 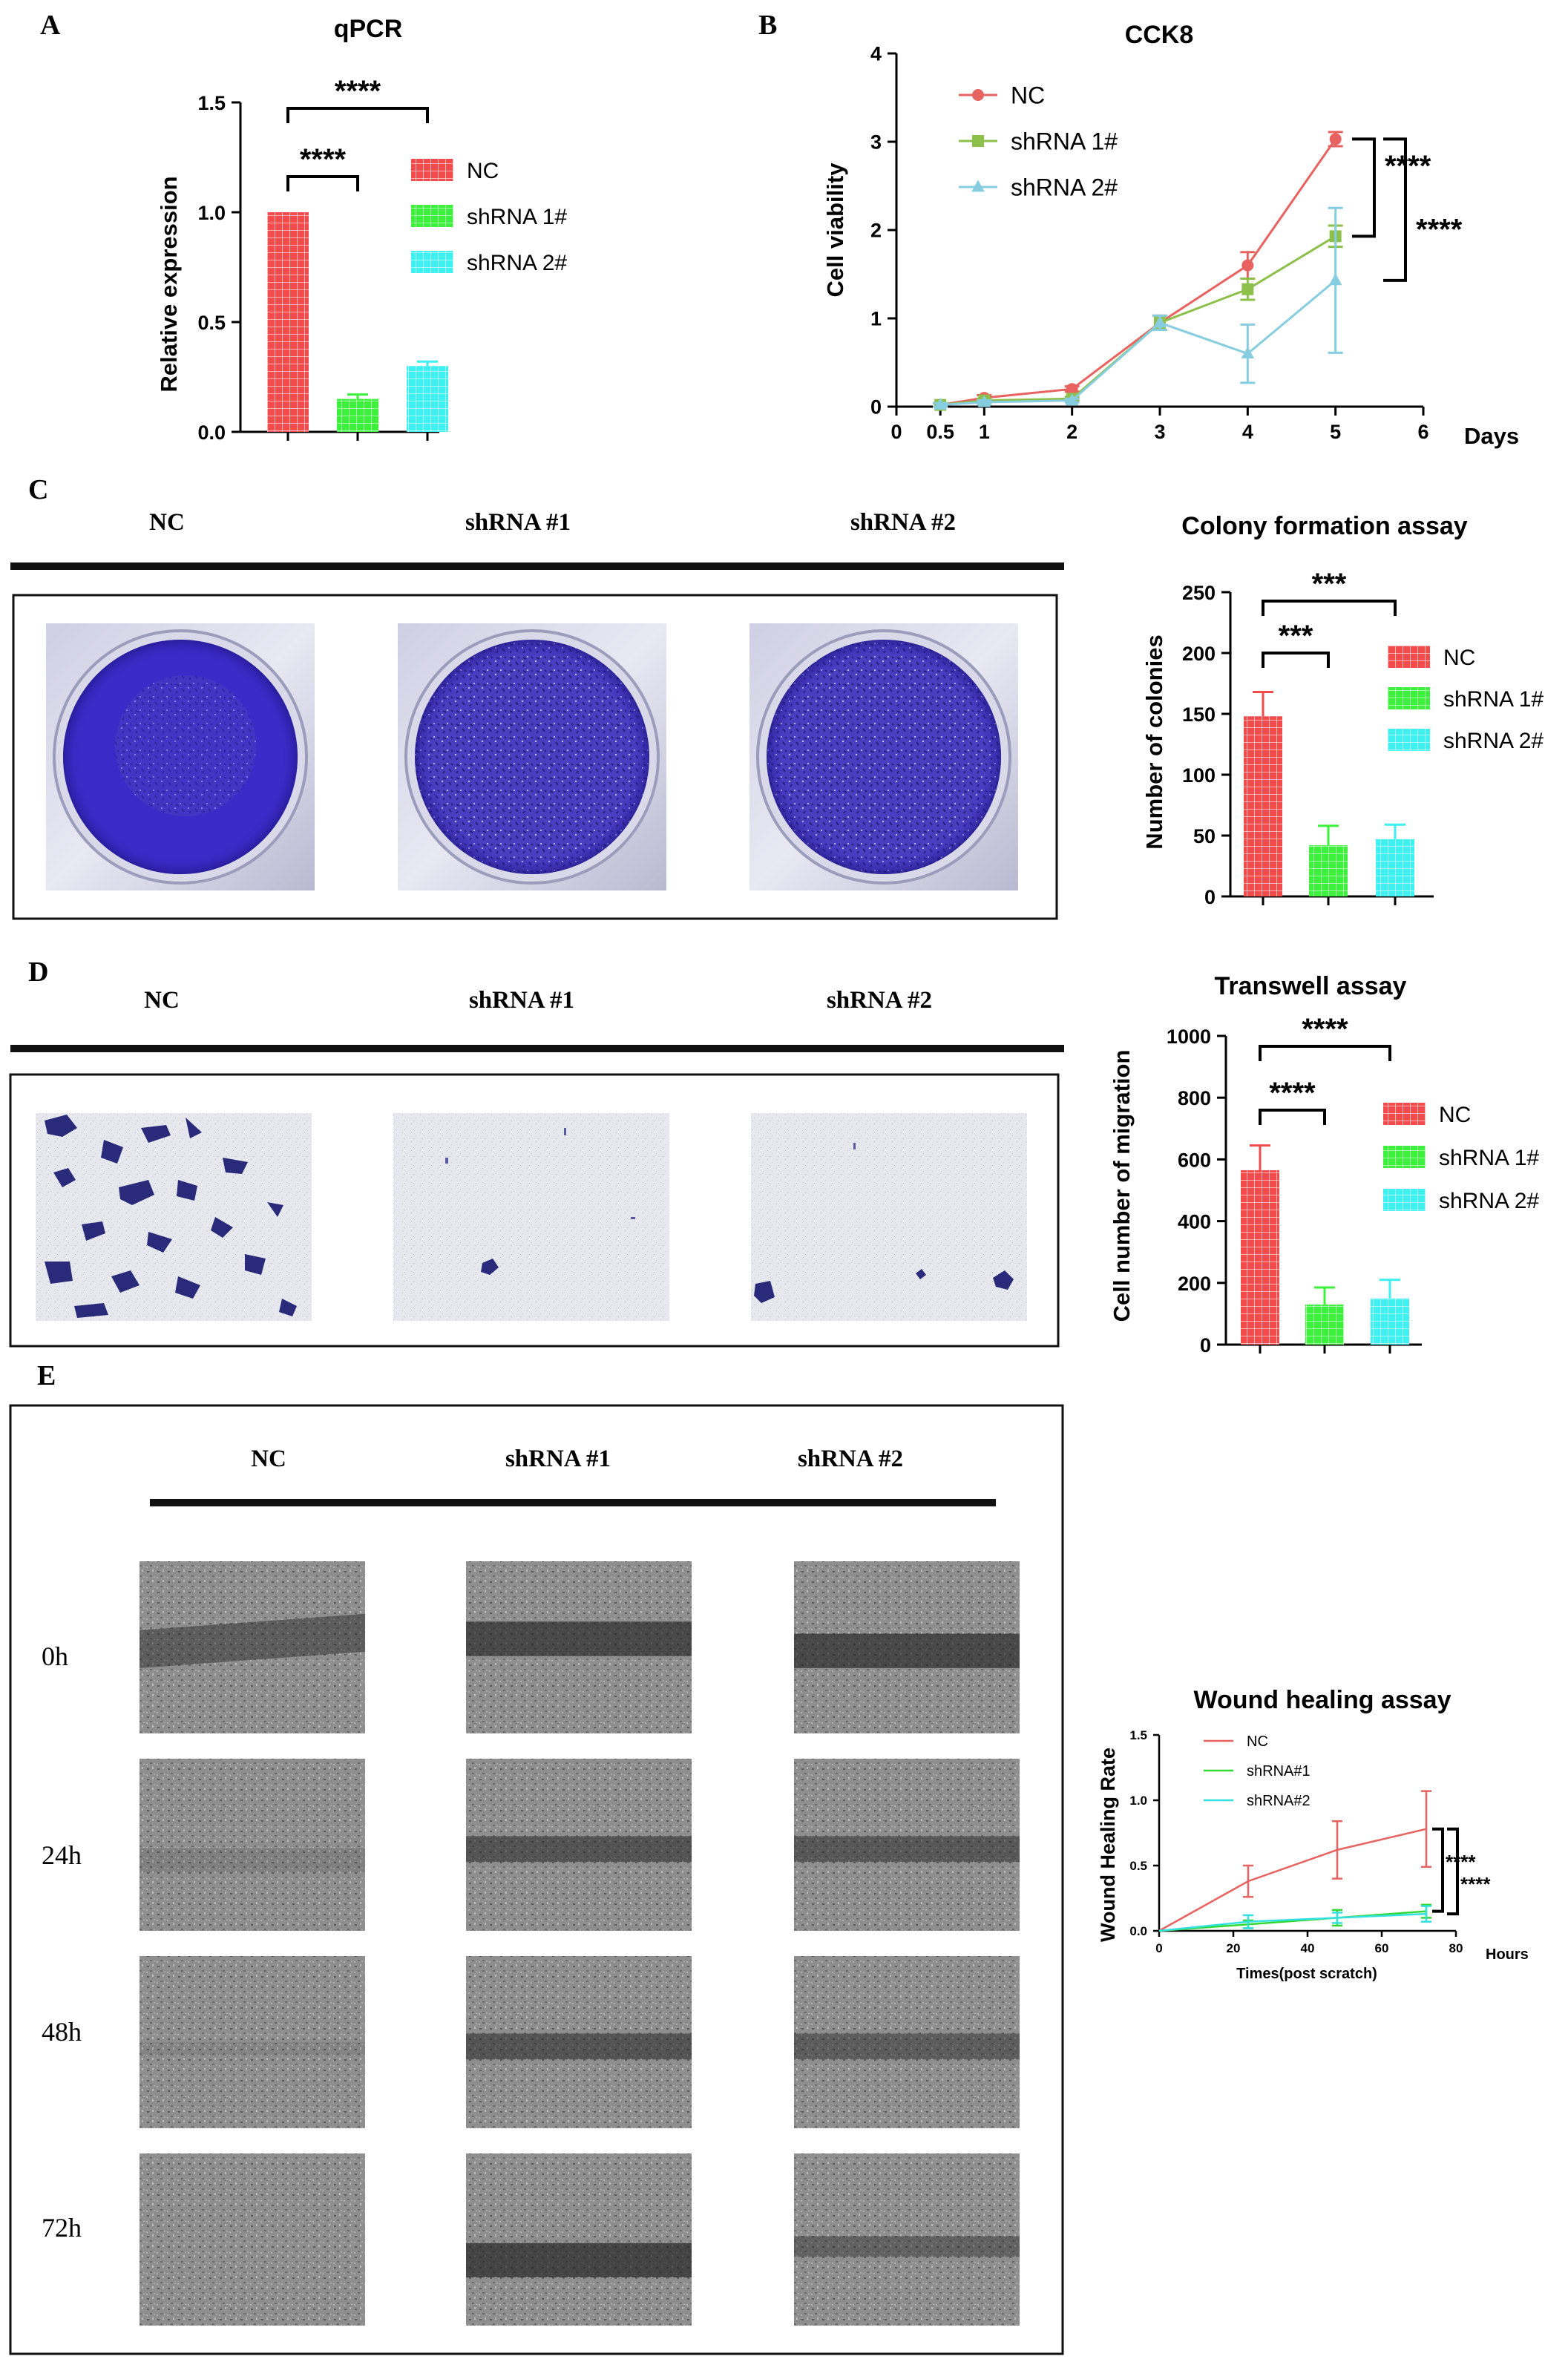 I want to click on cck8-x-tick-label: 0, so click(x=896, y=432).